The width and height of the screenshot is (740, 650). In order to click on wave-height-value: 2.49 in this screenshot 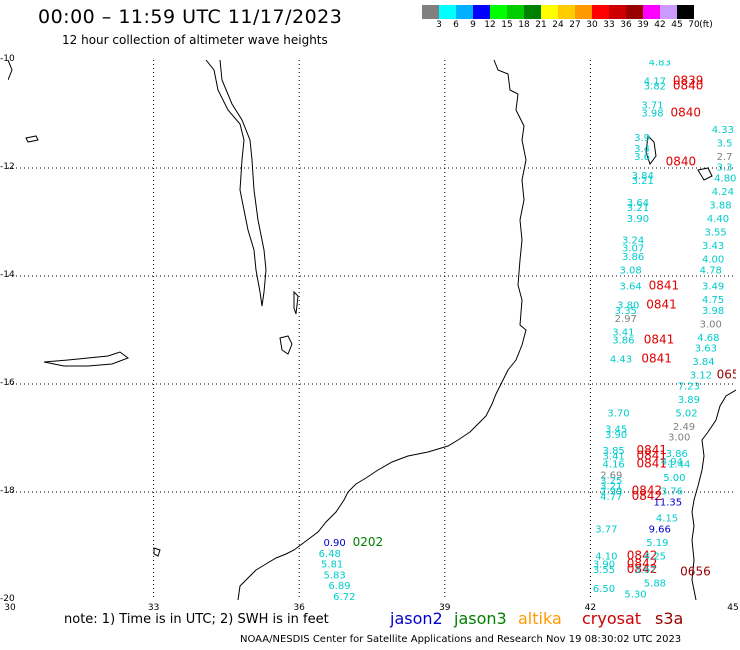, I will do `click(684, 427)`.